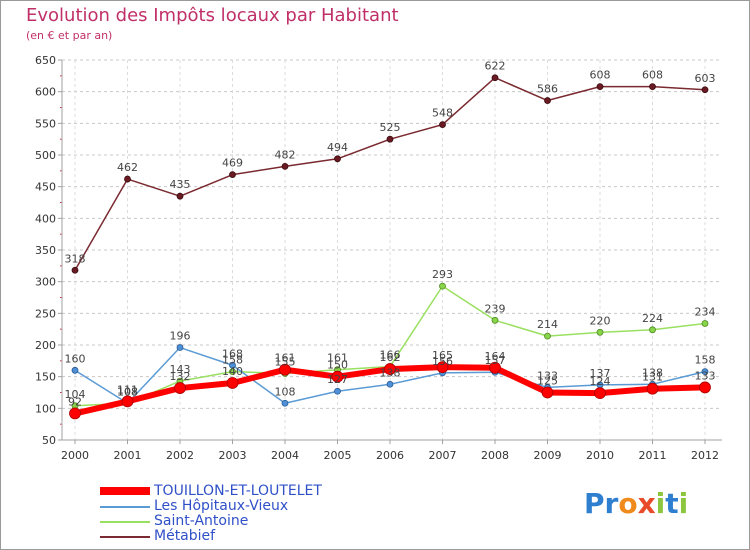 This screenshot has height=550, width=750. What do you see at coordinates (45, 155) in the screenshot?
I see `y-tick-label: 500` at bounding box center [45, 155].